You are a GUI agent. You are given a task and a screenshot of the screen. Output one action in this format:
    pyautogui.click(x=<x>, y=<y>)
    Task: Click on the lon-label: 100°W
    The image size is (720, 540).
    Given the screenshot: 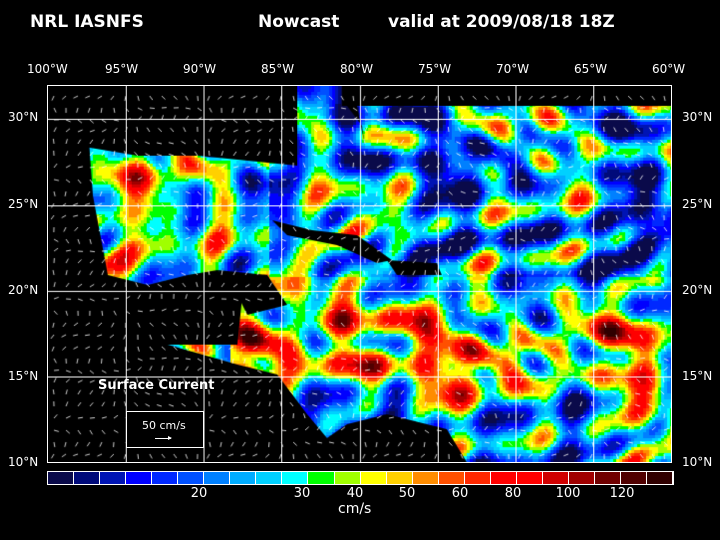 What is the action you would take?
    pyautogui.click(x=47, y=69)
    